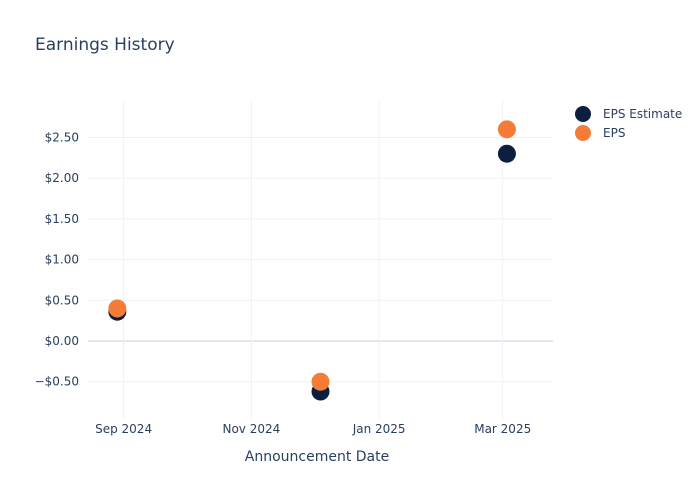 The image size is (700, 504). What do you see at coordinates (62, 341) in the screenshot?
I see `y-tick-label: $0.00` at bounding box center [62, 341].